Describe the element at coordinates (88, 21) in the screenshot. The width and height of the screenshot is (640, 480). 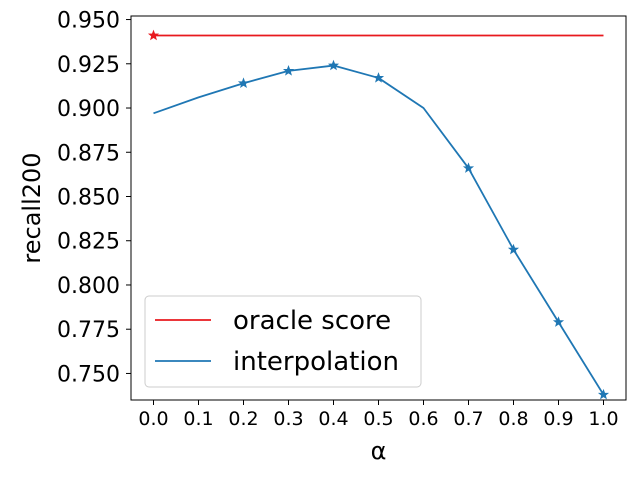
I see `y-tick-label: 0.950` at that location.